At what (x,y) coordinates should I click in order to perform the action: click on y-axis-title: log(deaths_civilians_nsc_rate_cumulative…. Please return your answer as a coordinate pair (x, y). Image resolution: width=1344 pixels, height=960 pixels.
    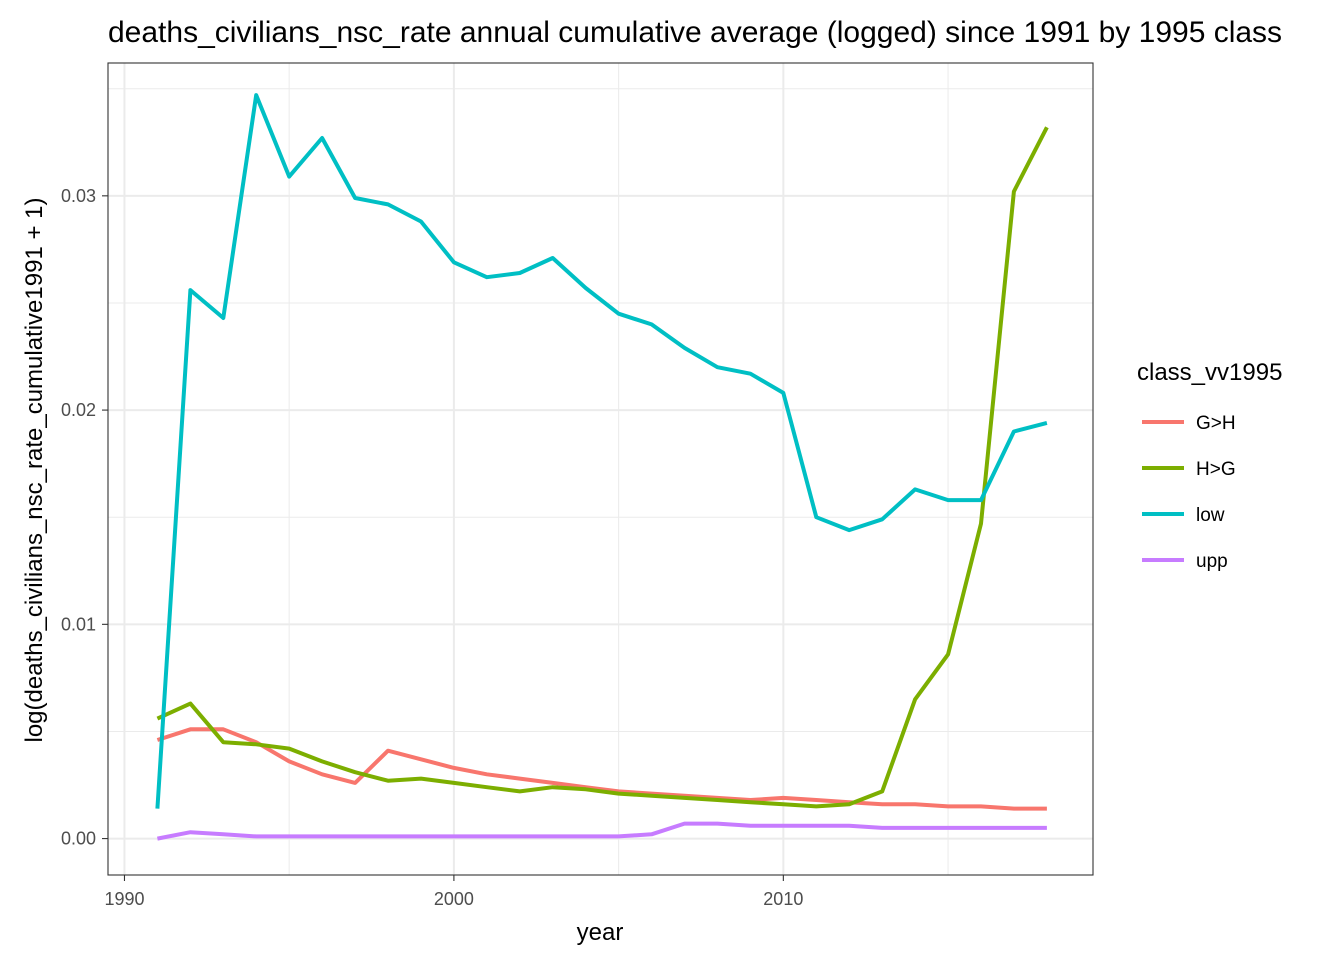
    Looking at the image, I should click on (34, 470).